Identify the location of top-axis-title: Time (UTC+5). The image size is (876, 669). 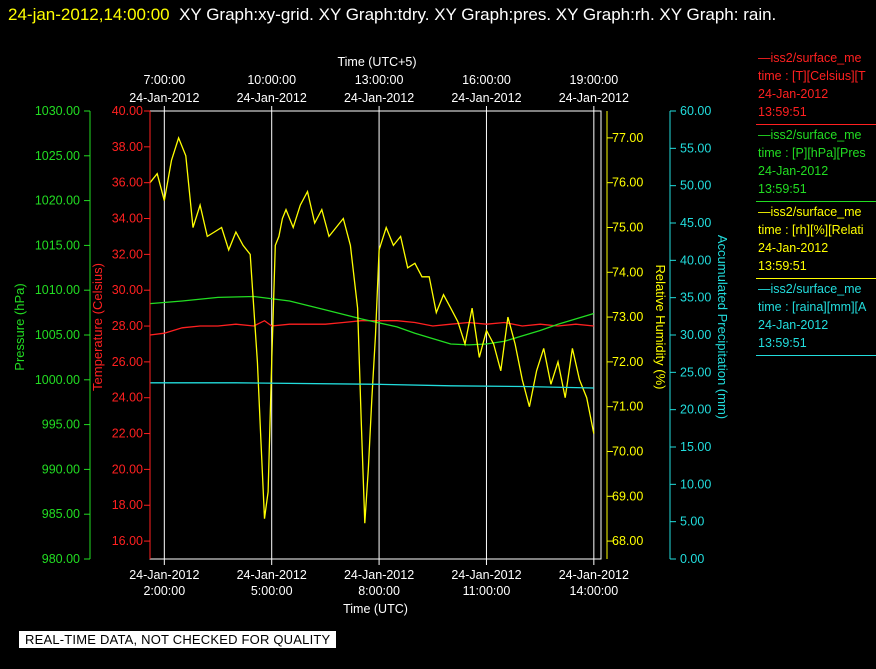
(376, 62).